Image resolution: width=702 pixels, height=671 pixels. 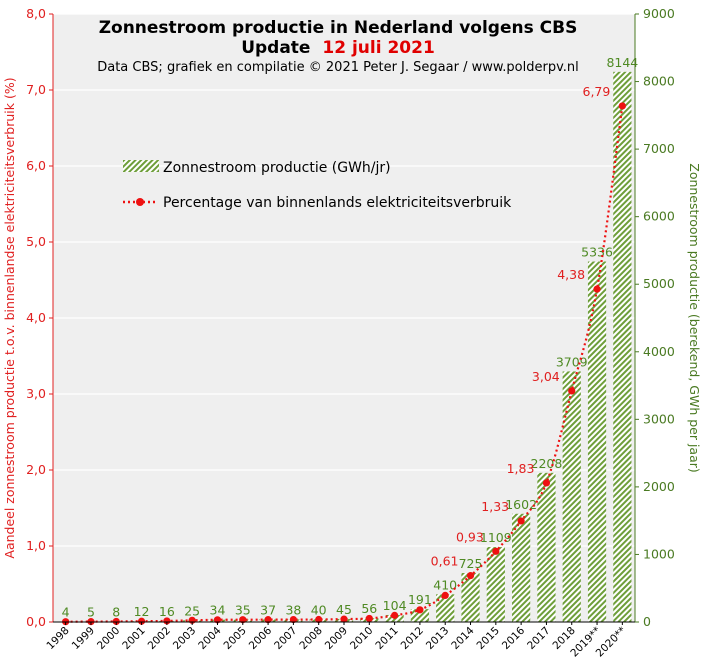 I want to click on tick-right-label: 6000, so click(x=659, y=216).